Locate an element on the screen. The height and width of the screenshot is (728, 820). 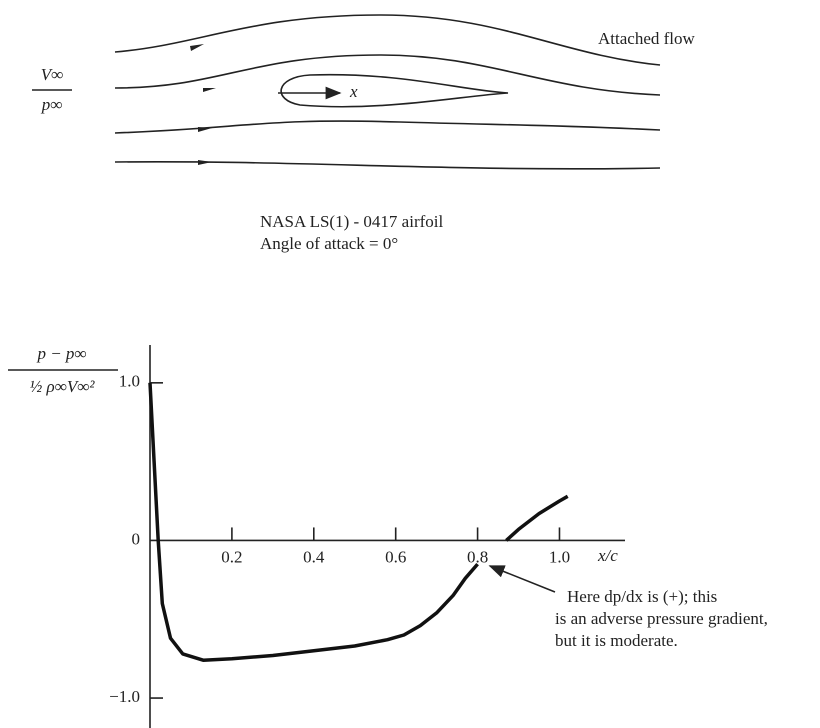
y-label-numerator: p − p∞ is located at coordinates (61, 353).